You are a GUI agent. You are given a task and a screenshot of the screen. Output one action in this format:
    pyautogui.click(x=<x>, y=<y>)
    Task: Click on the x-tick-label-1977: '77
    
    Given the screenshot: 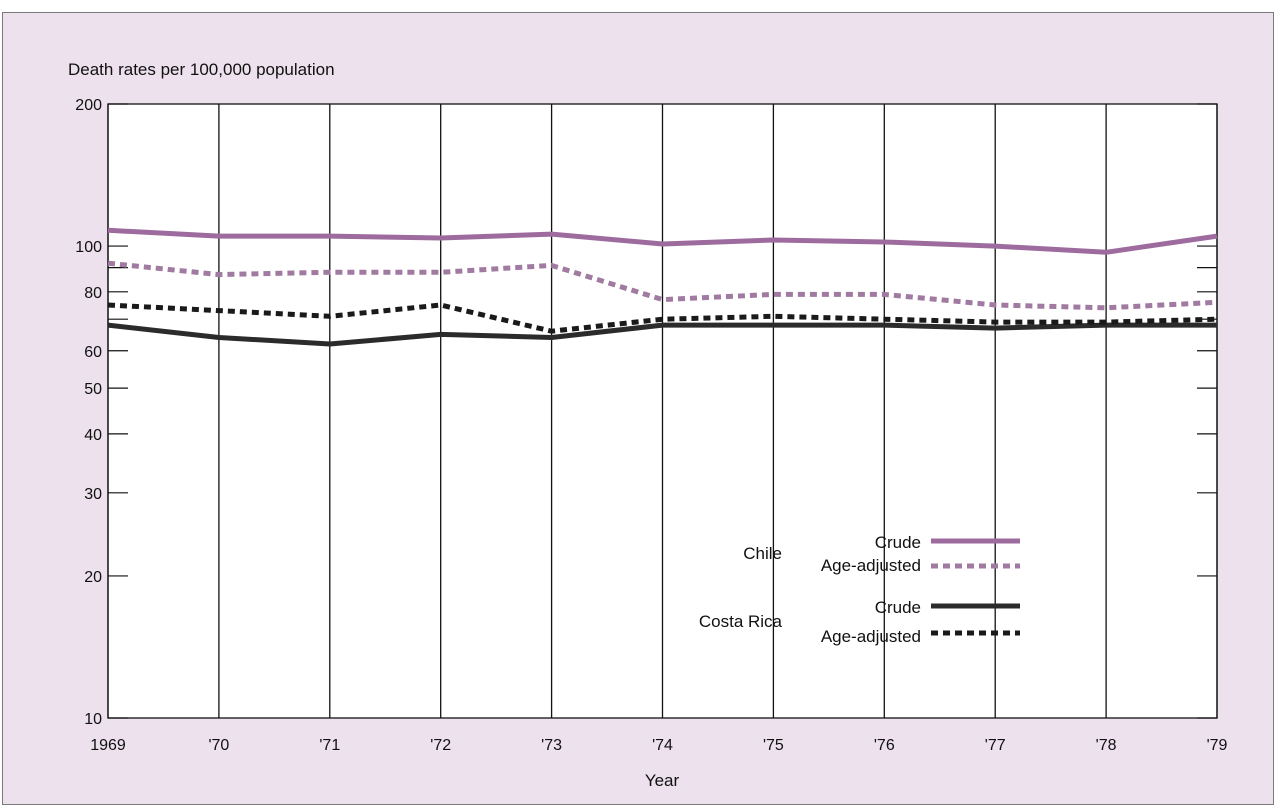 What is the action you would take?
    pyautogui.click(x=995, y=745)
    